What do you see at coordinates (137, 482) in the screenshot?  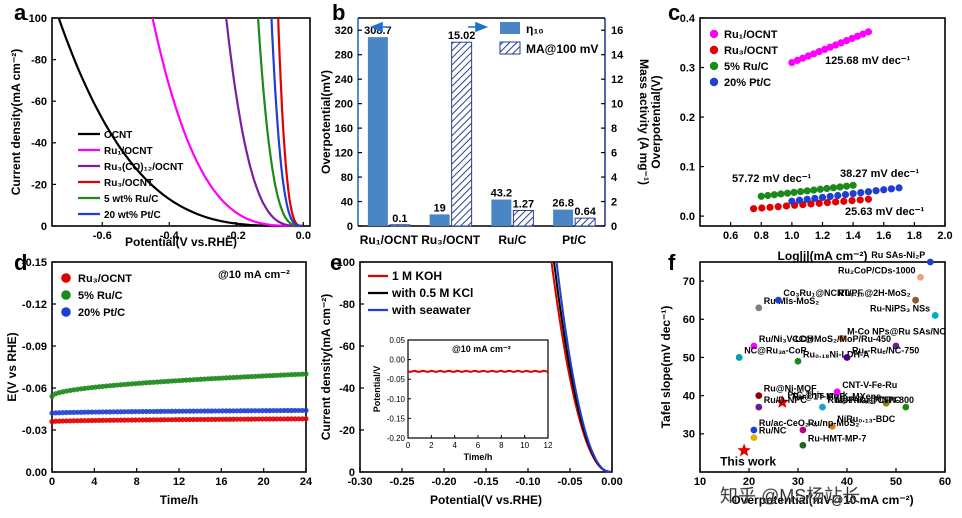 I see `x-tick-label: 8` at bounding box center [137, 482].